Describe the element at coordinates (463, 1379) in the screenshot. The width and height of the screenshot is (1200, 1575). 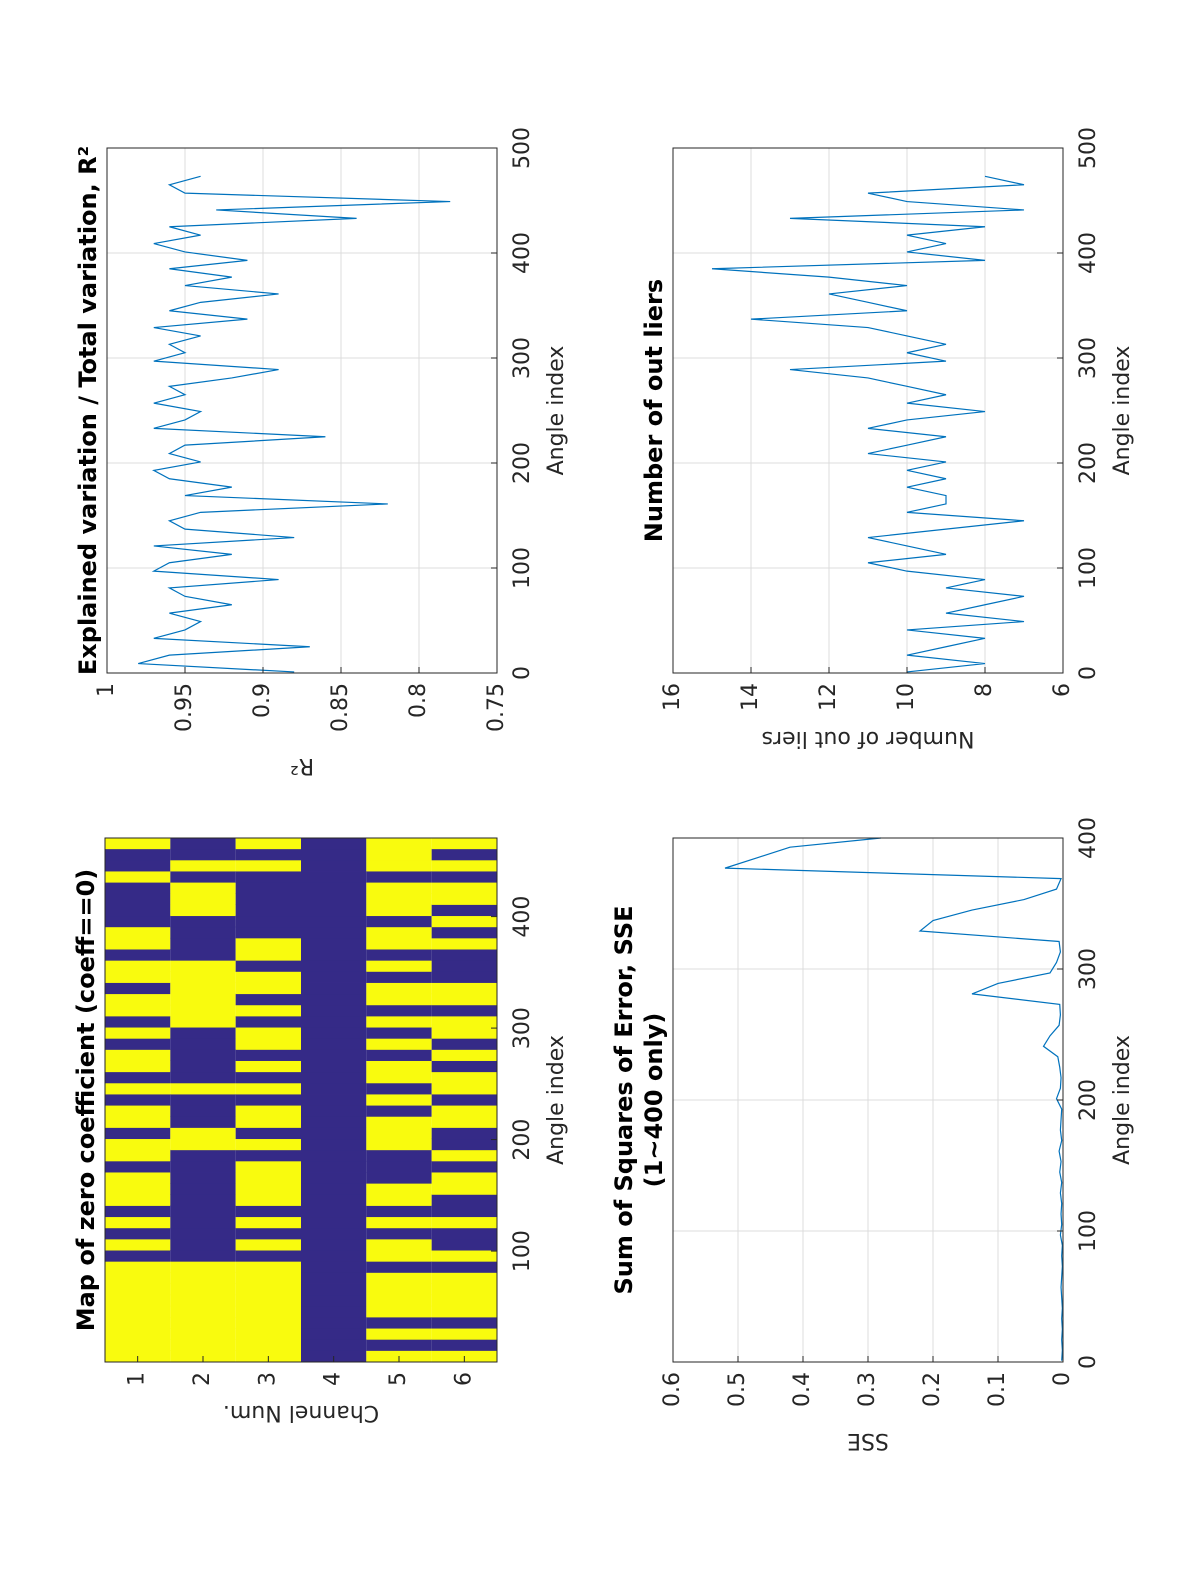
I see `y-tick-label: 6` at that location.